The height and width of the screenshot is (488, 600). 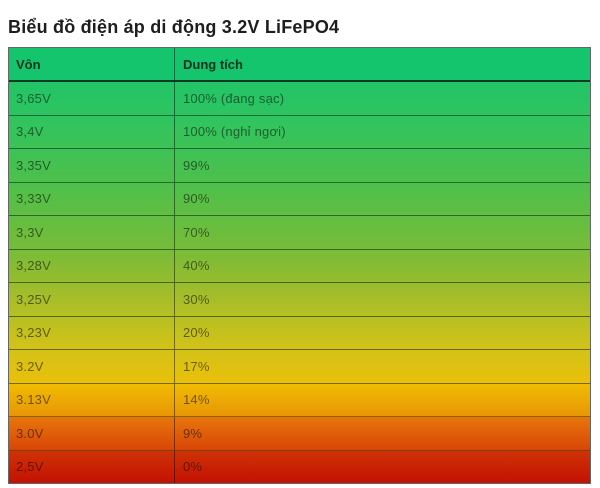 What do you see at coordinates (196, 266) in the screenshot?
I see `capacity-cell: 40%` at bounding box center [196, 266].